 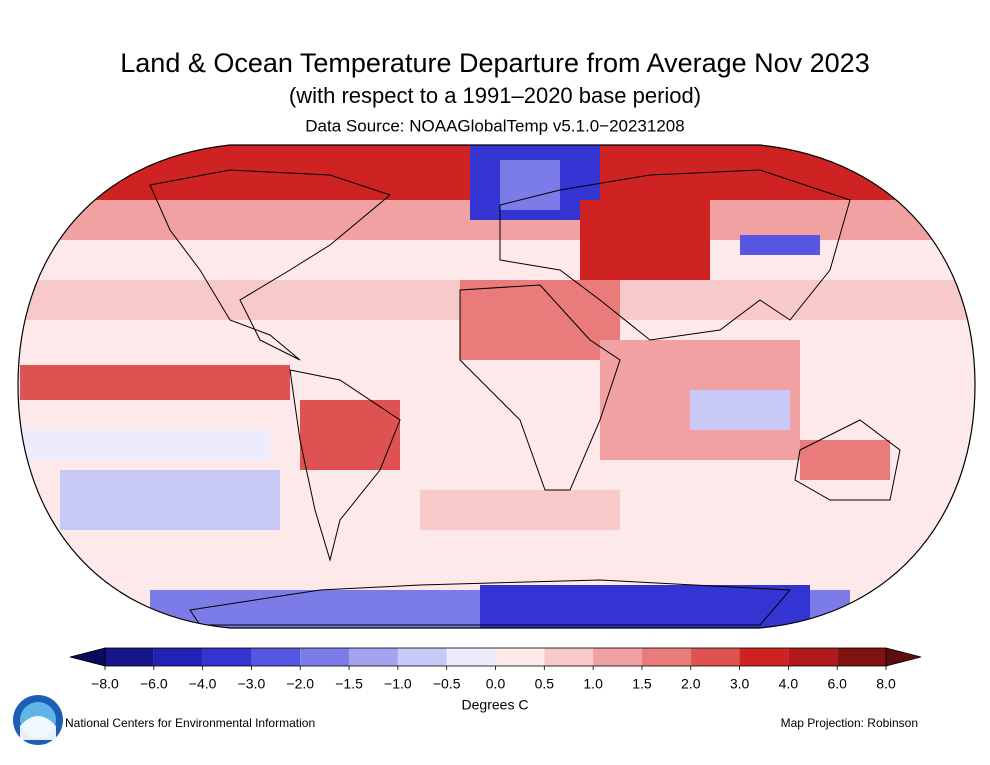 I want to click on footer-right: Map Projection: Robinson, so click(x=849, y=723).